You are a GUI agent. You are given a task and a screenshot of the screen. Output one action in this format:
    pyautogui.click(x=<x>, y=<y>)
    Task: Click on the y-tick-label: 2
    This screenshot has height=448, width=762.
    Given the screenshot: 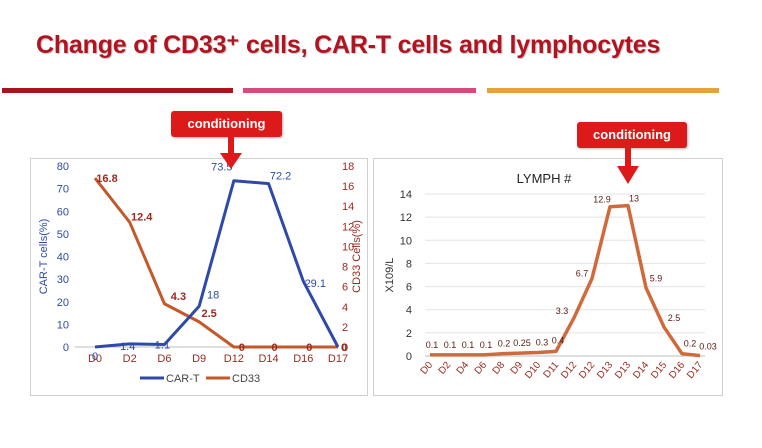 What is the action you would take?
    pyautogui.click(x=409, y=334)
    